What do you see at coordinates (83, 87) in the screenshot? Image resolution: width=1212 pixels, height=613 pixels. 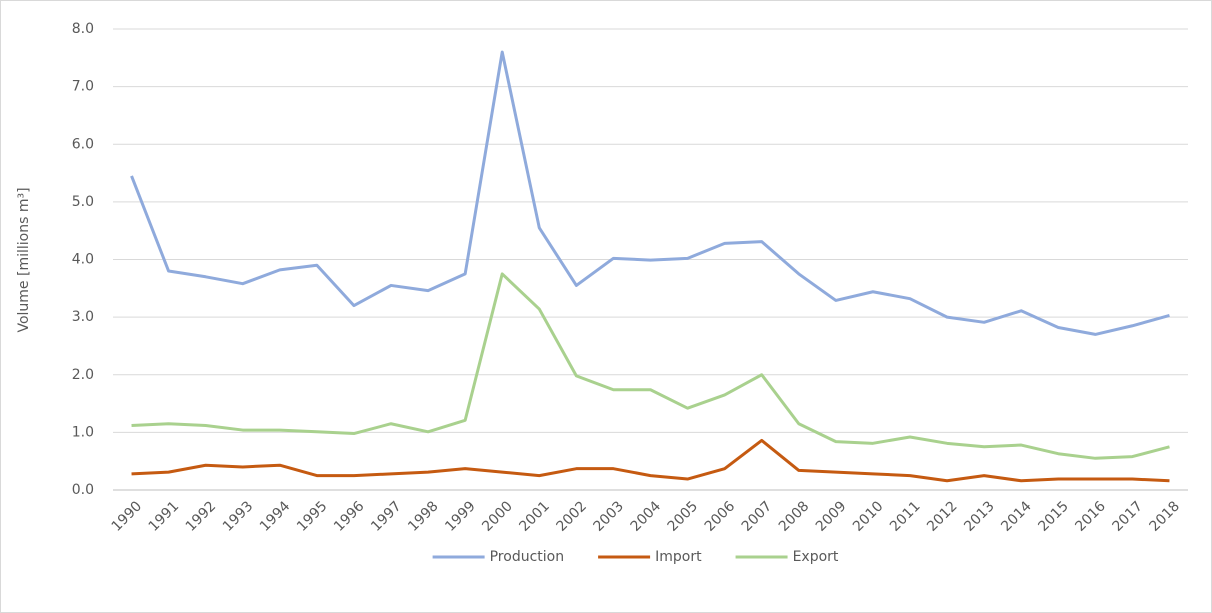 I see `y-tick-label: 7.0` at bounding box center [83, 87].